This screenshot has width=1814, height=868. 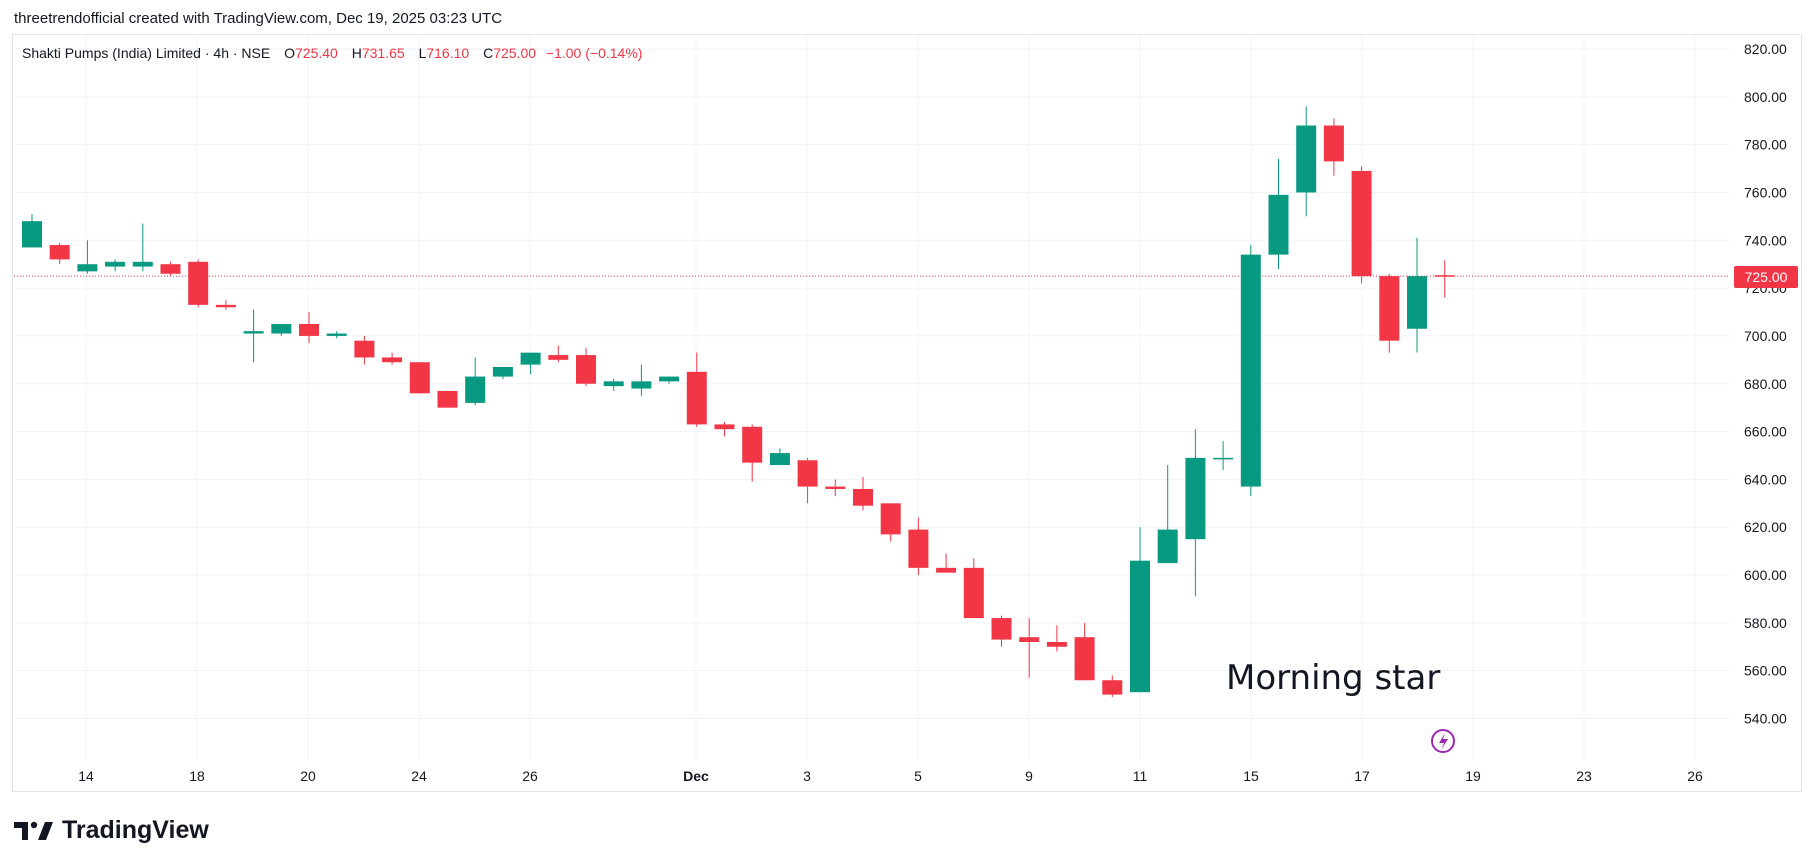 What do you see at coordinates (146, 53) in the screenshot?
I see `symbol-info: Shakti Pumps (India) Limited · 4h · NSE` at bounding box center [146, 53].